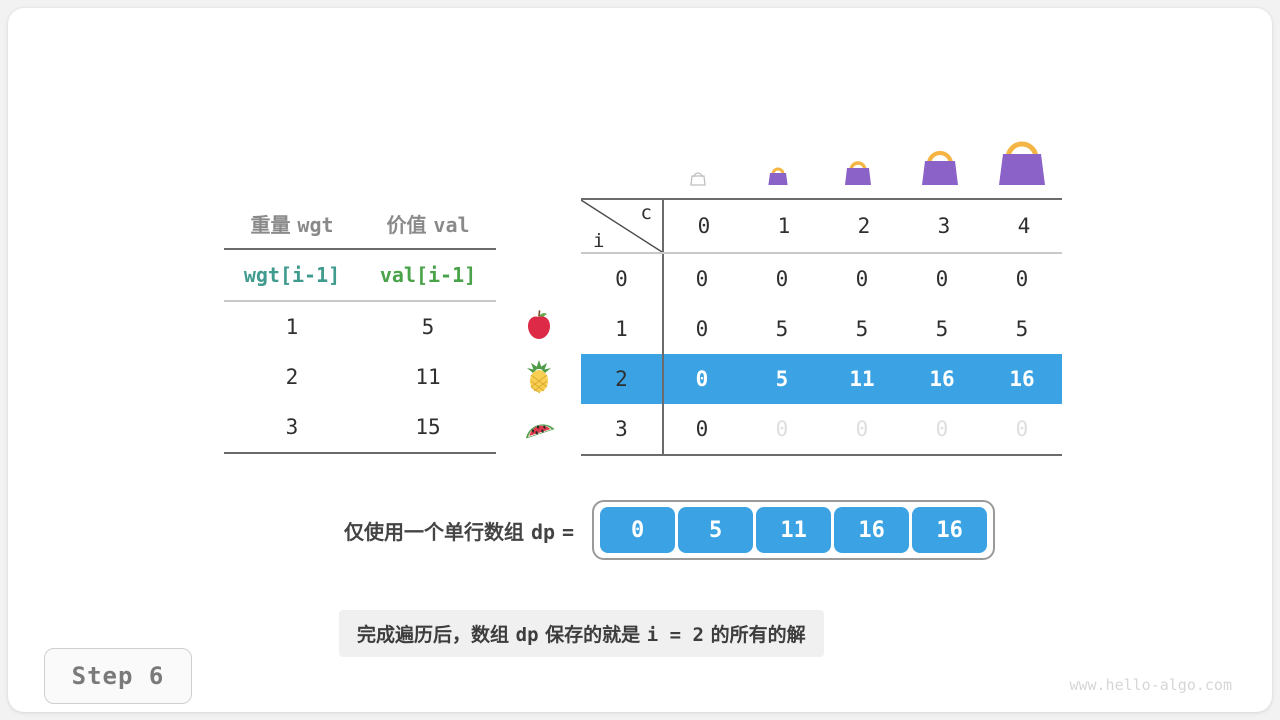 The image size is (1280, 720). What do you see at coordinates (428, 223) in the screenshot?
I see `items-header-value: 价值 val` at bounding box center [428, 223].